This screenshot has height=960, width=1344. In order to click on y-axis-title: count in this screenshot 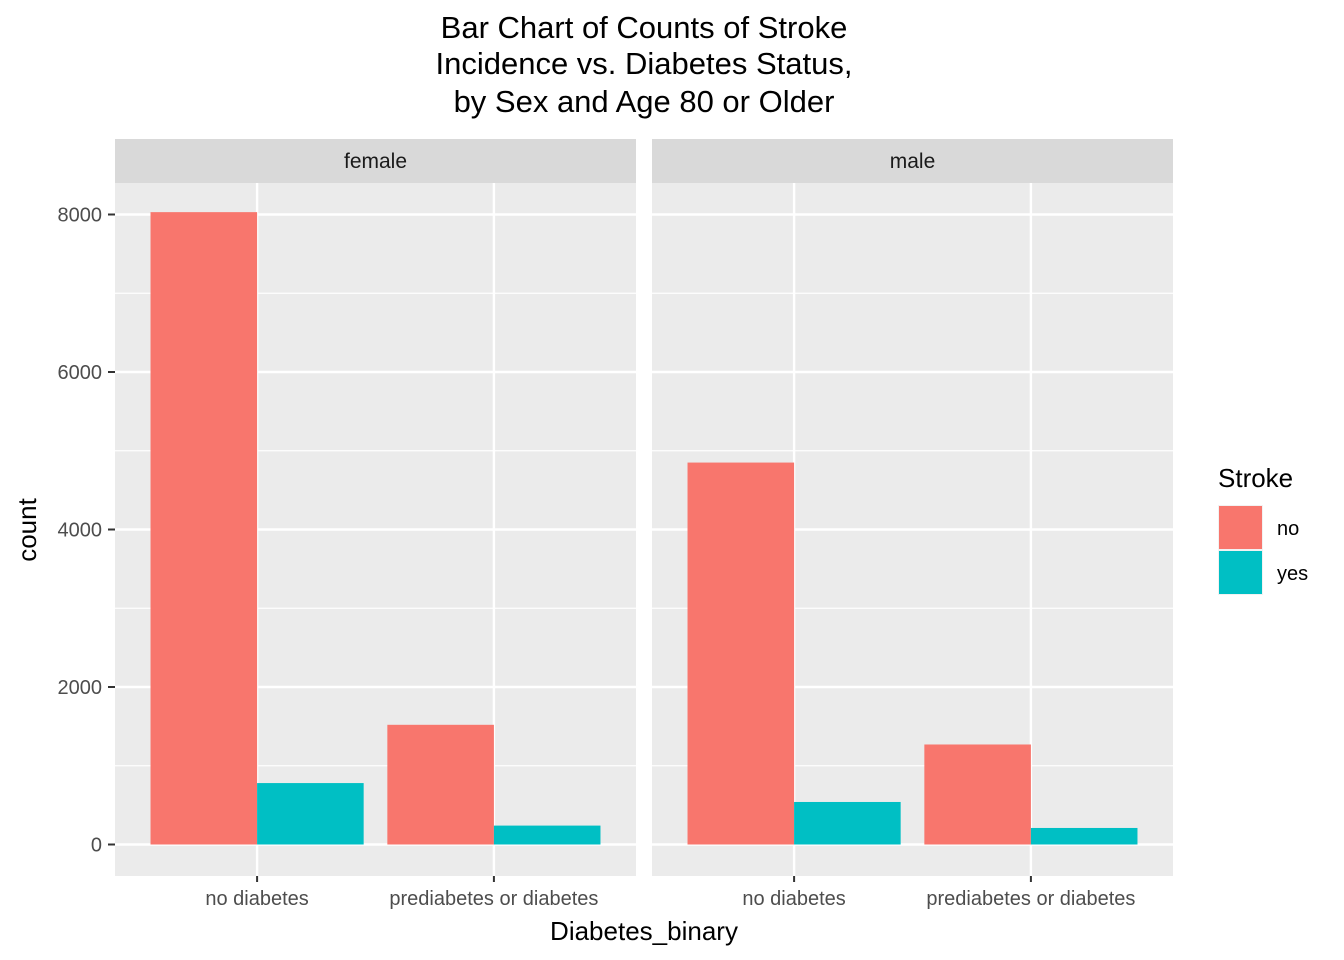, I will do `click(27, 529)`.